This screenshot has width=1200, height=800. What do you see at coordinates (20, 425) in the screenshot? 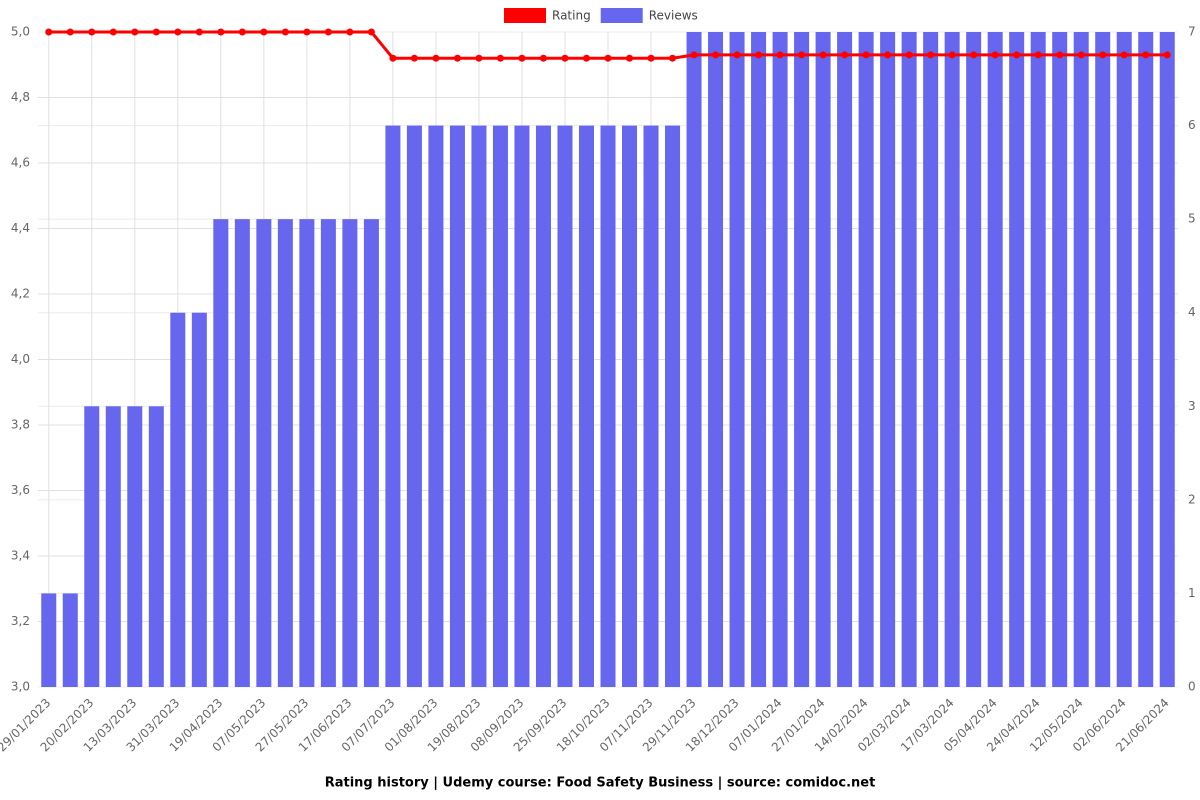
I see `y-tick-label: 3,8` at bounding box center [20, 425].